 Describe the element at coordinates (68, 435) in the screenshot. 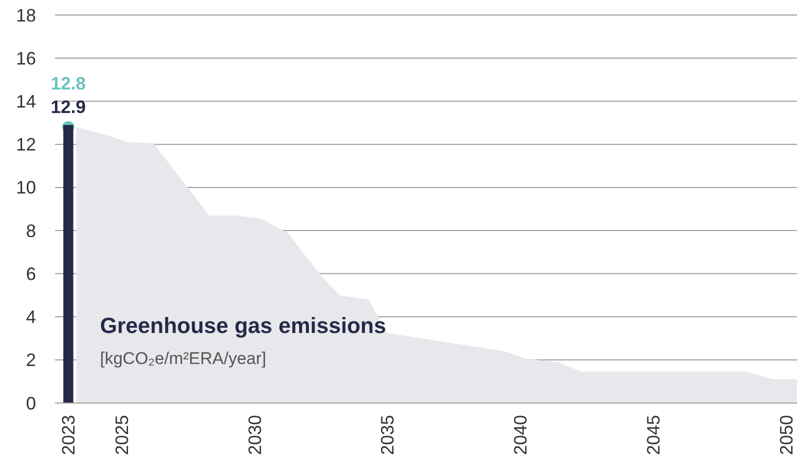

I see `x-tick-label: 2023` at that location.